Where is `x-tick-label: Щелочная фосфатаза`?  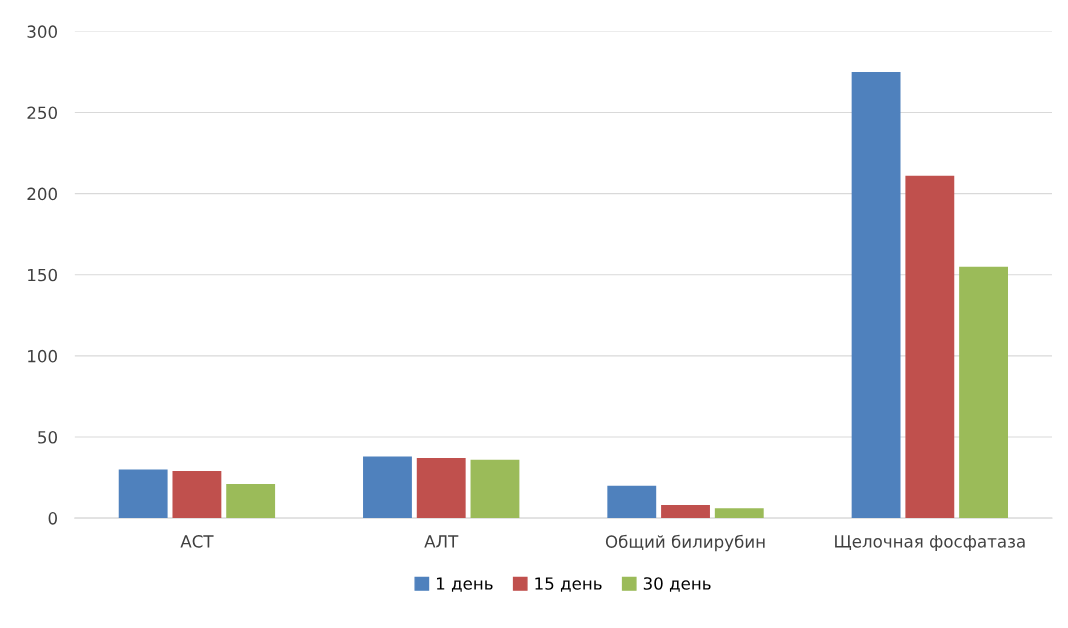
x-tick-label: Щелочная фосфатаза is located at coordinates (930, 543).